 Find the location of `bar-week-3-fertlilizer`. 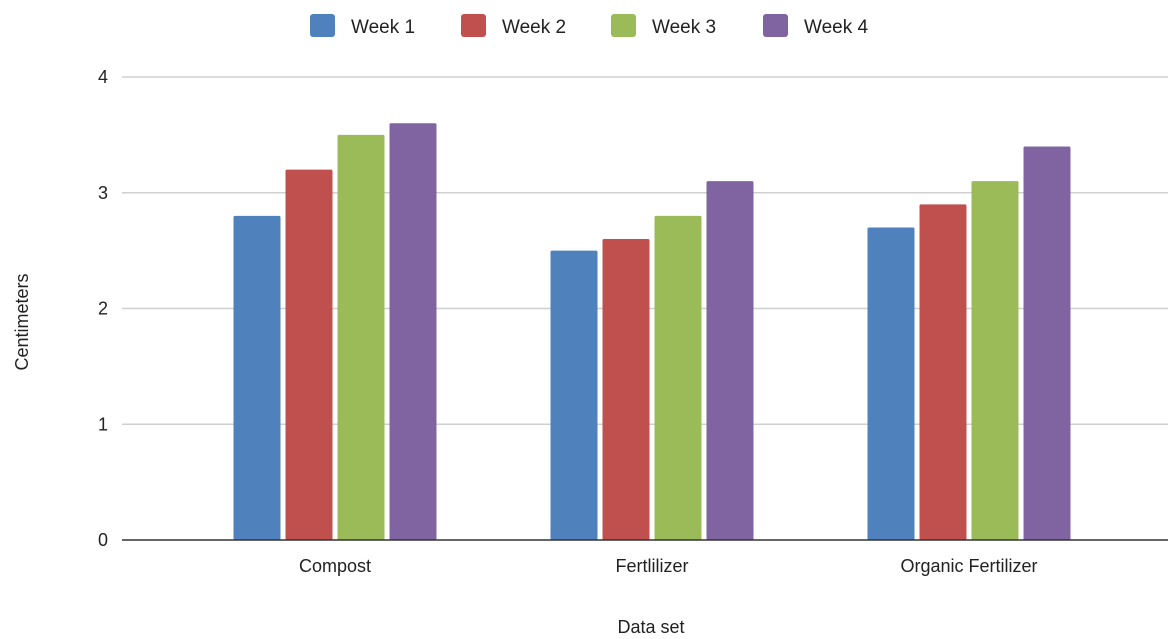

bar-week-3-fertlilizer is located at coordinates (678, 377).